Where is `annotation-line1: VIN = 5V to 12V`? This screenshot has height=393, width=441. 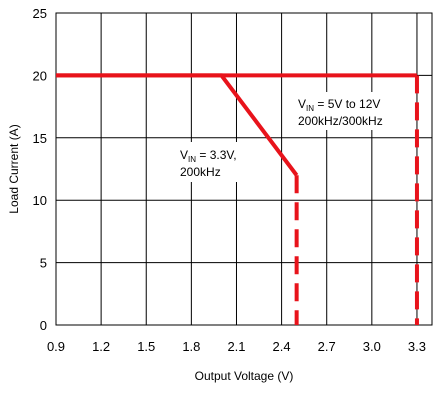
annotation-line1: VIN = 5V to 12V is located at coordinates (339, 105).